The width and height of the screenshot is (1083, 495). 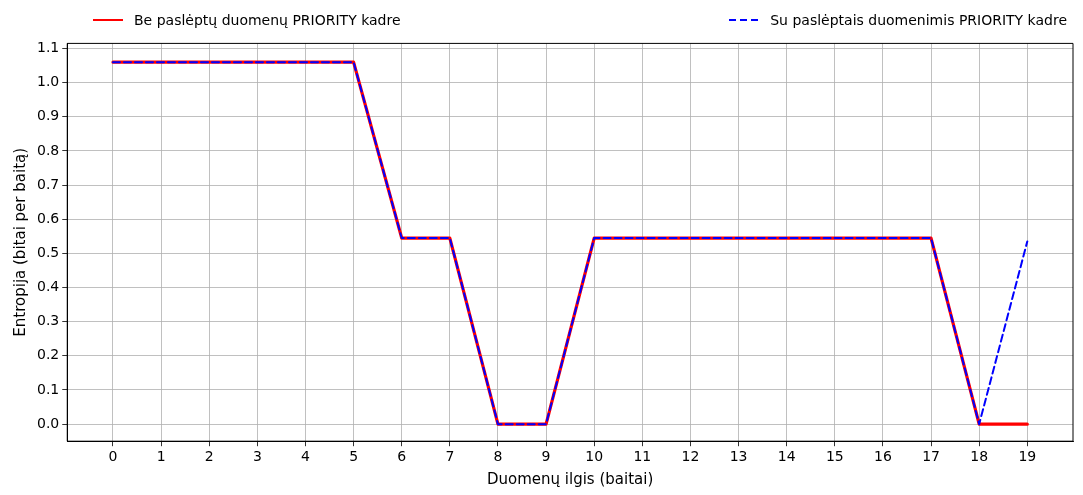 What do you see at coordinates (498, 456) in the screenshot?
I see `x-tick-label: 8` at bounding box center [498, 456].